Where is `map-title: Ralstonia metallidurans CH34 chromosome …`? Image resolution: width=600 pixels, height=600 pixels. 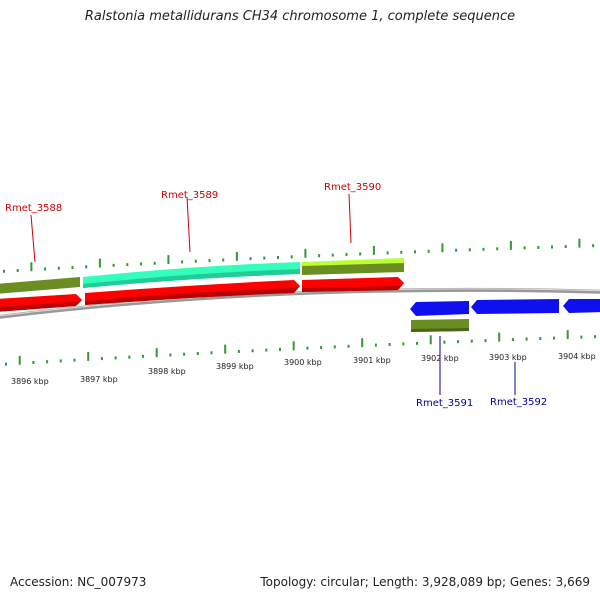 map-title: Ralstonia metallidurans CH34 chromosome … is located at coordinates (300, 16).